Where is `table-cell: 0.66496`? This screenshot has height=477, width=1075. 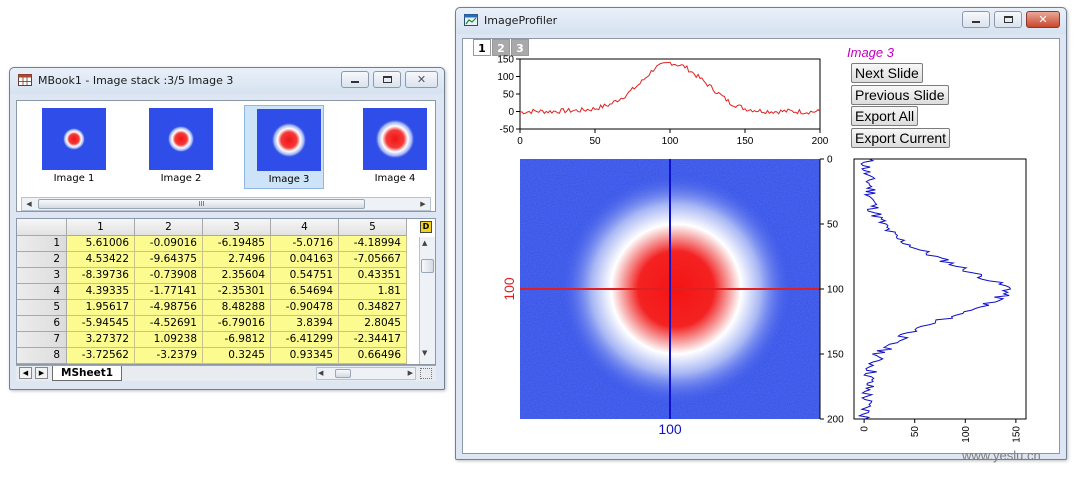
table-cell: 0.66496 is located at coordinates (373, 356).